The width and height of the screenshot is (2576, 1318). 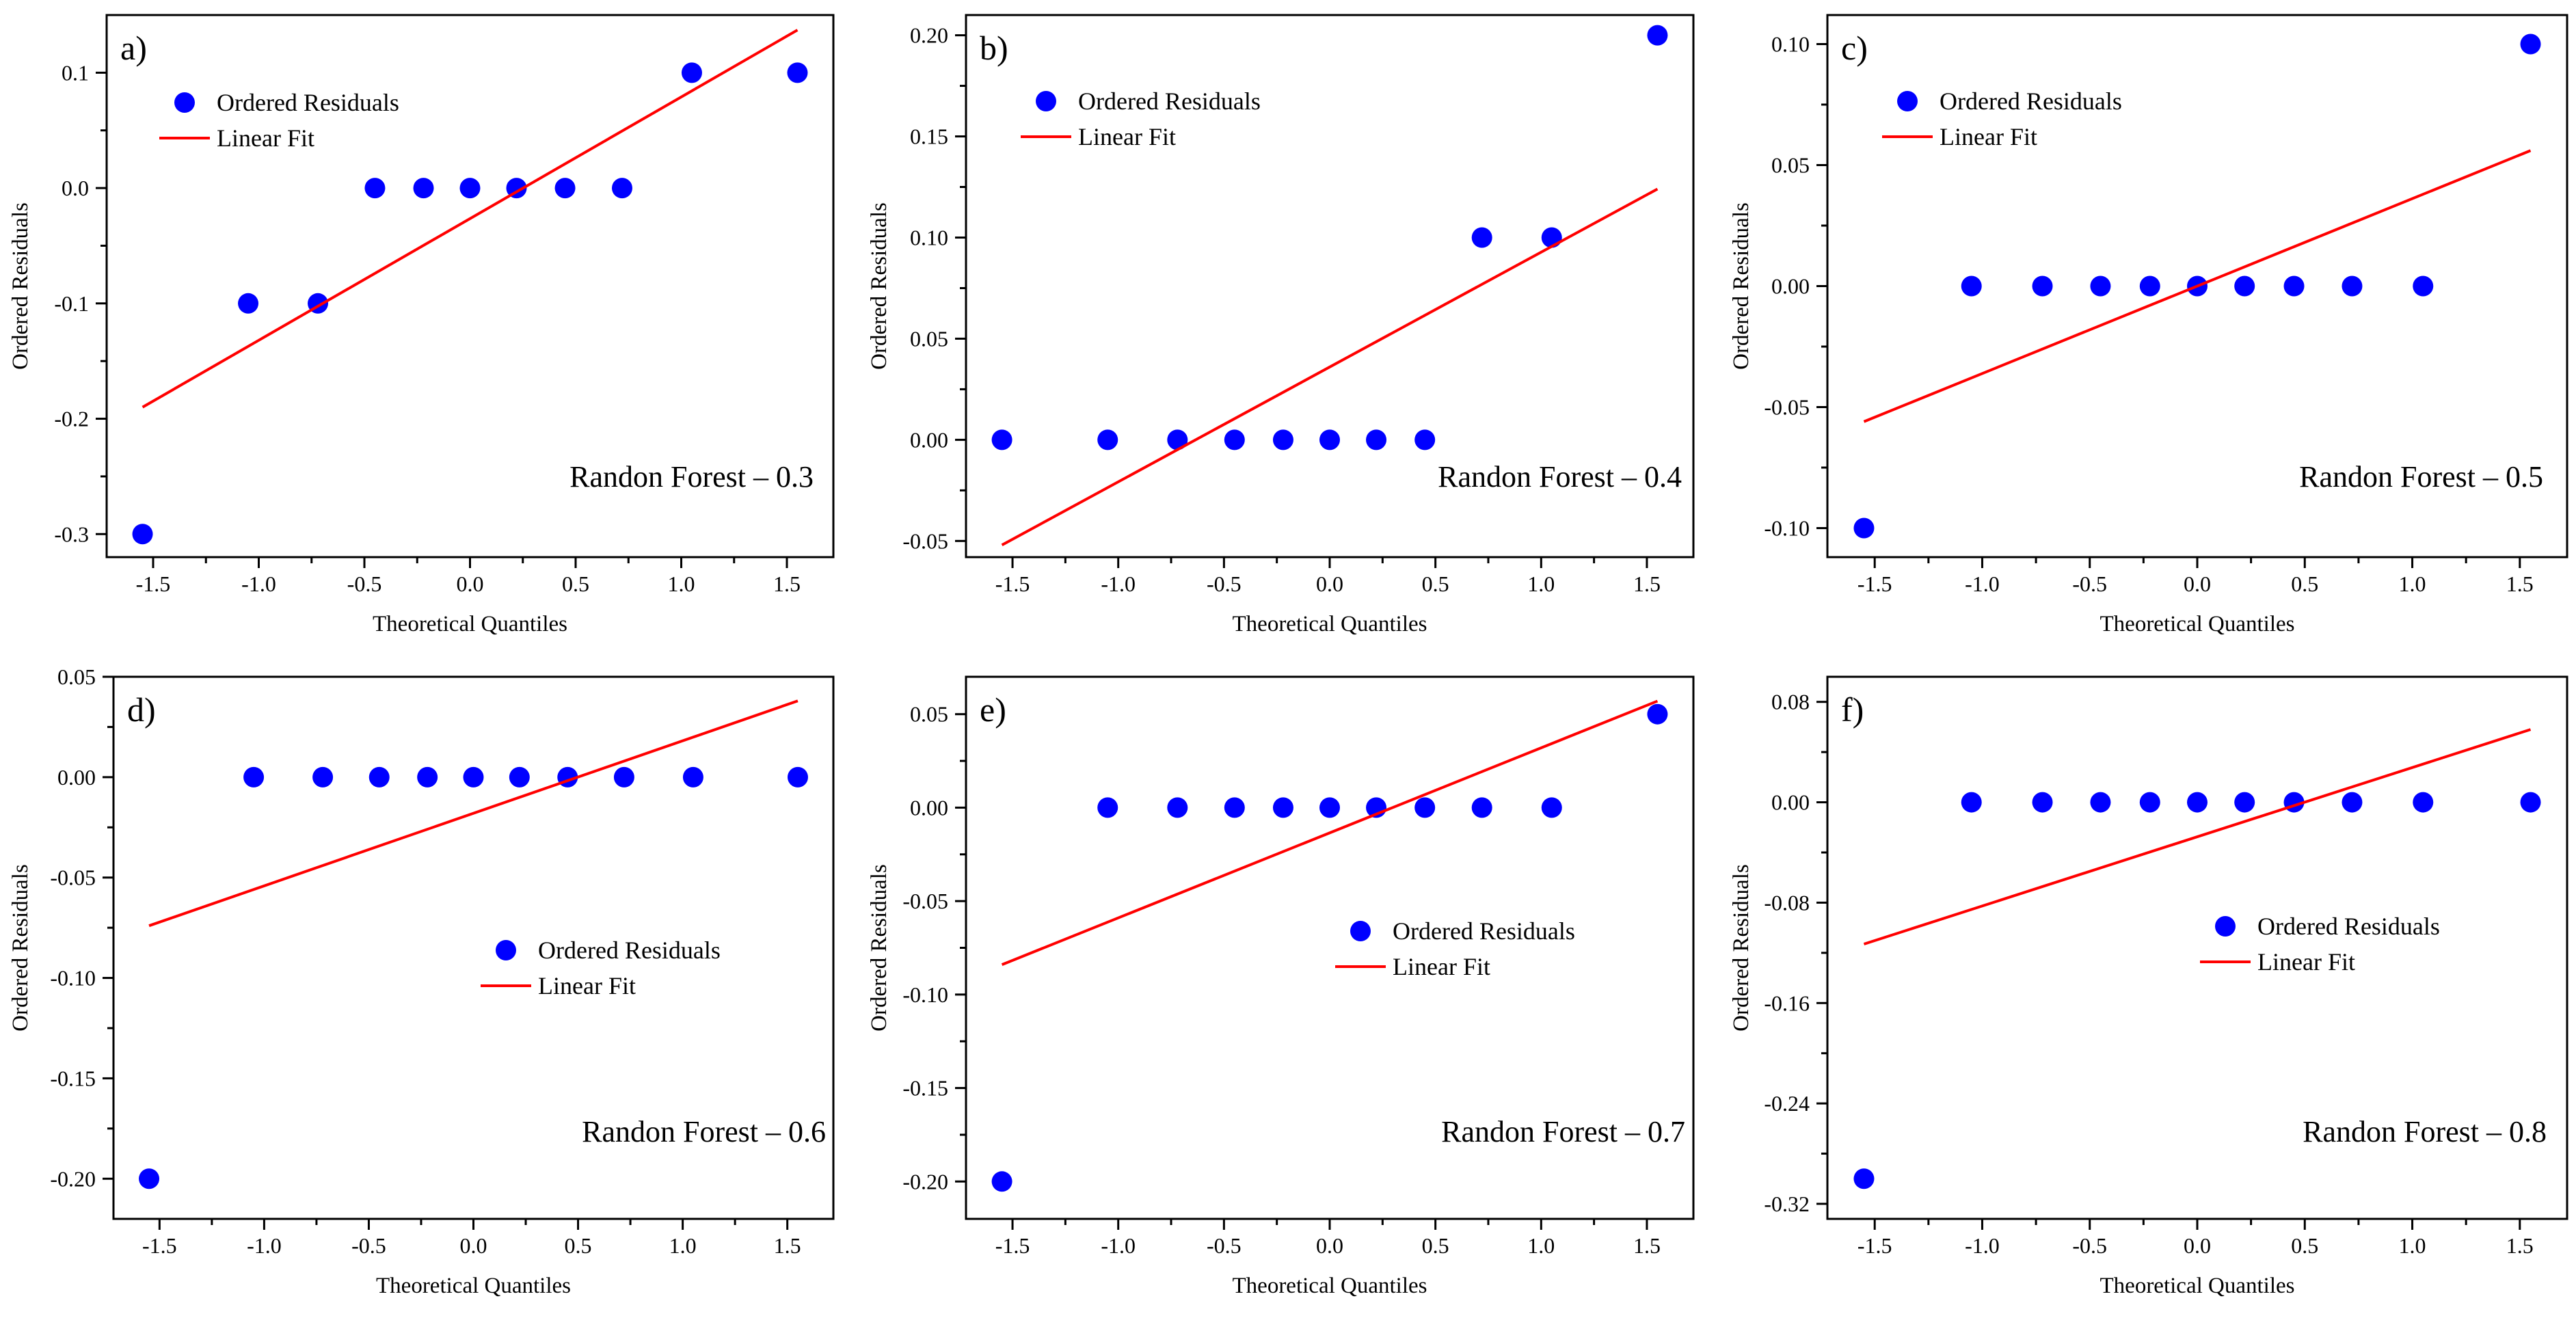 I want to click on panel-label: f), so click(x=1852, y=709).